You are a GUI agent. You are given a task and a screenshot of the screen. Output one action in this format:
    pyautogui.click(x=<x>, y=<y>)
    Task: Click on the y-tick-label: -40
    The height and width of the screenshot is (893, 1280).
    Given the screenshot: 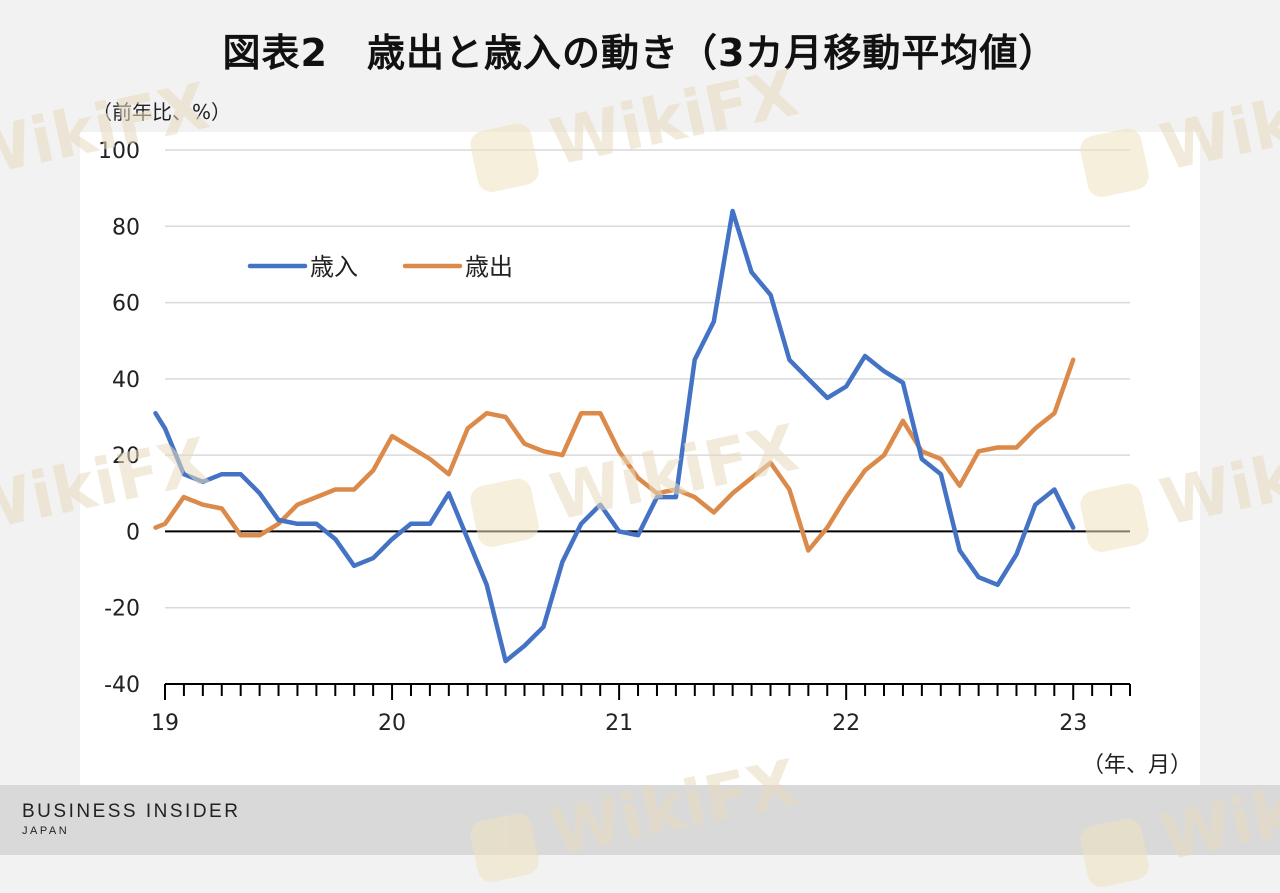 What is the action you would take?
    pyautogui.click(x=122, y=685)
    